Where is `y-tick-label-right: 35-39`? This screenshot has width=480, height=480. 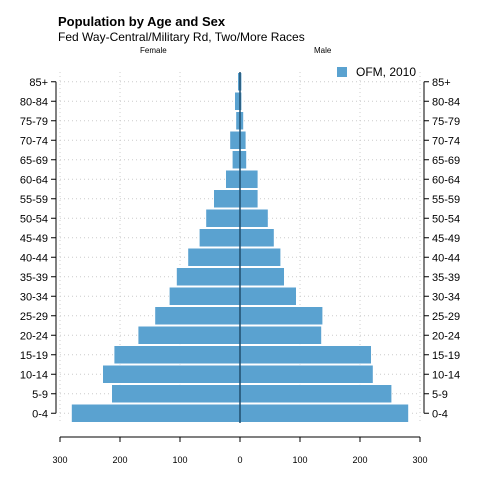 y-tick-label-right: 35-39 is located at coordinates (446, 278).